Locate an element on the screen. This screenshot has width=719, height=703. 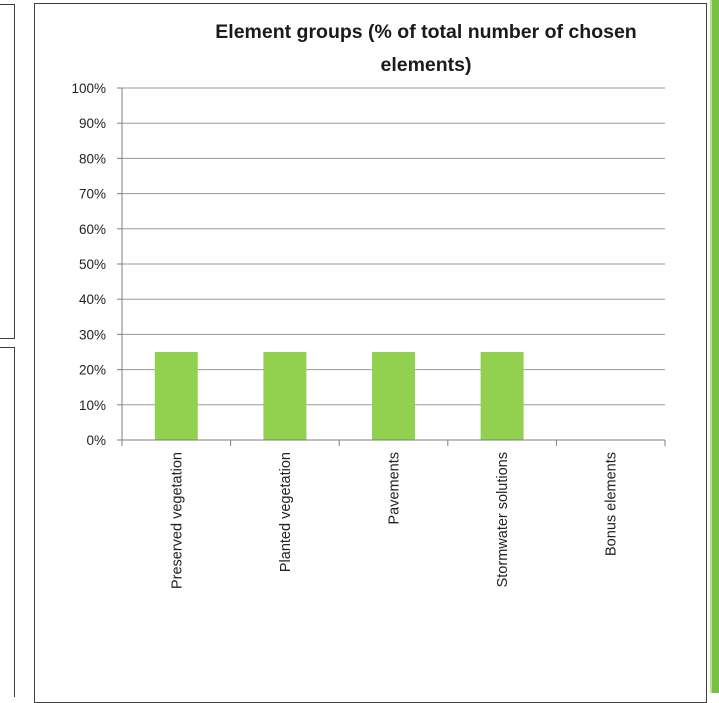
left-panel-top is located at coordinates (7, 171).